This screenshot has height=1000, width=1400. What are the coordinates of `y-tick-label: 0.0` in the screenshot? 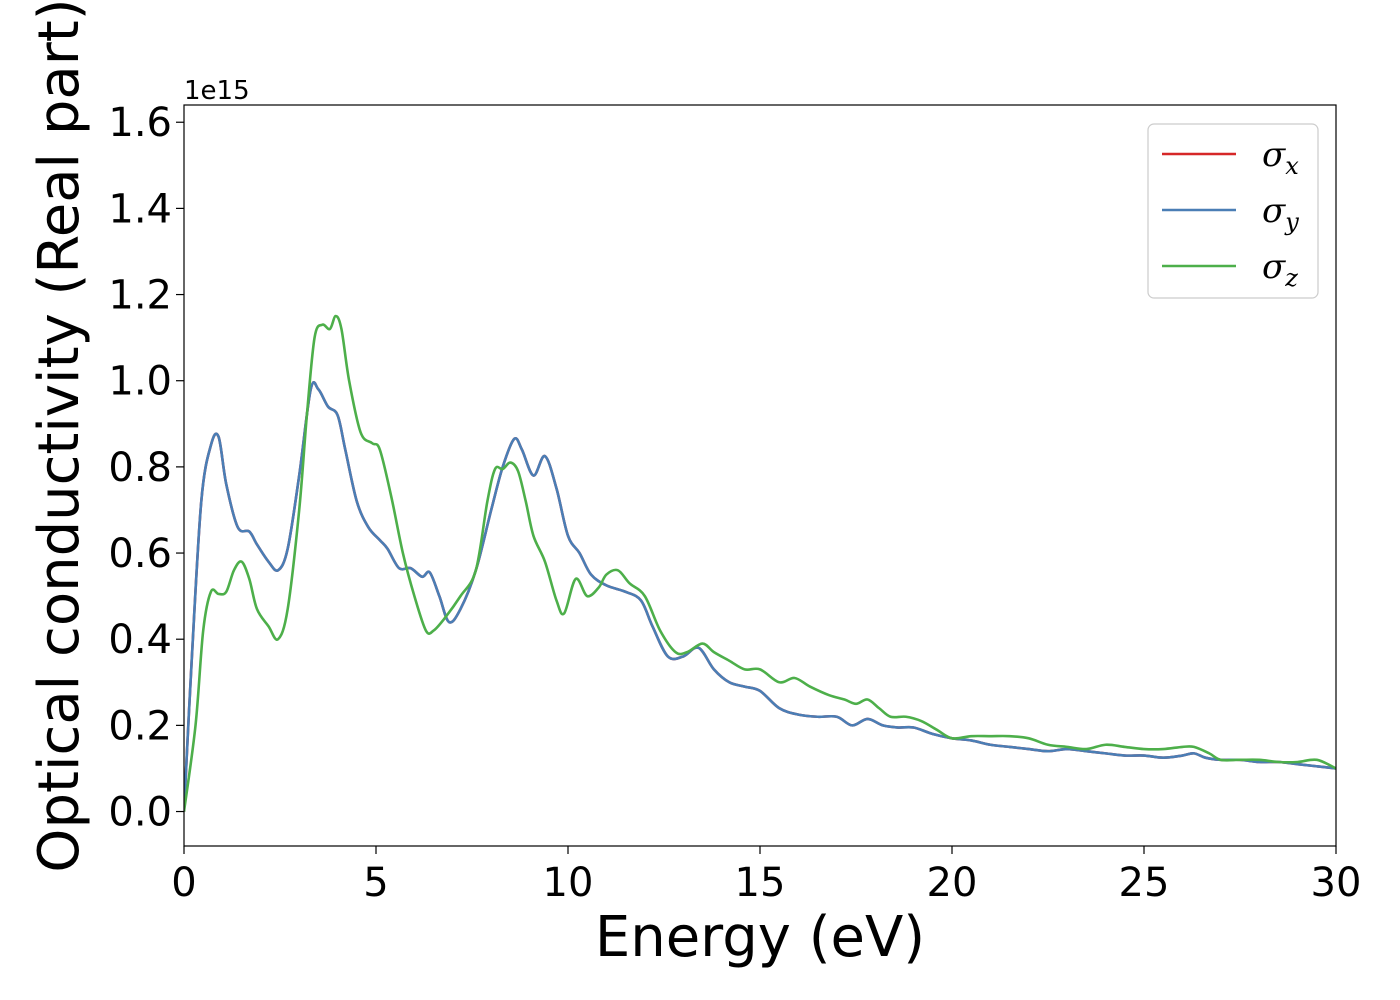 It's located at (140, 813).